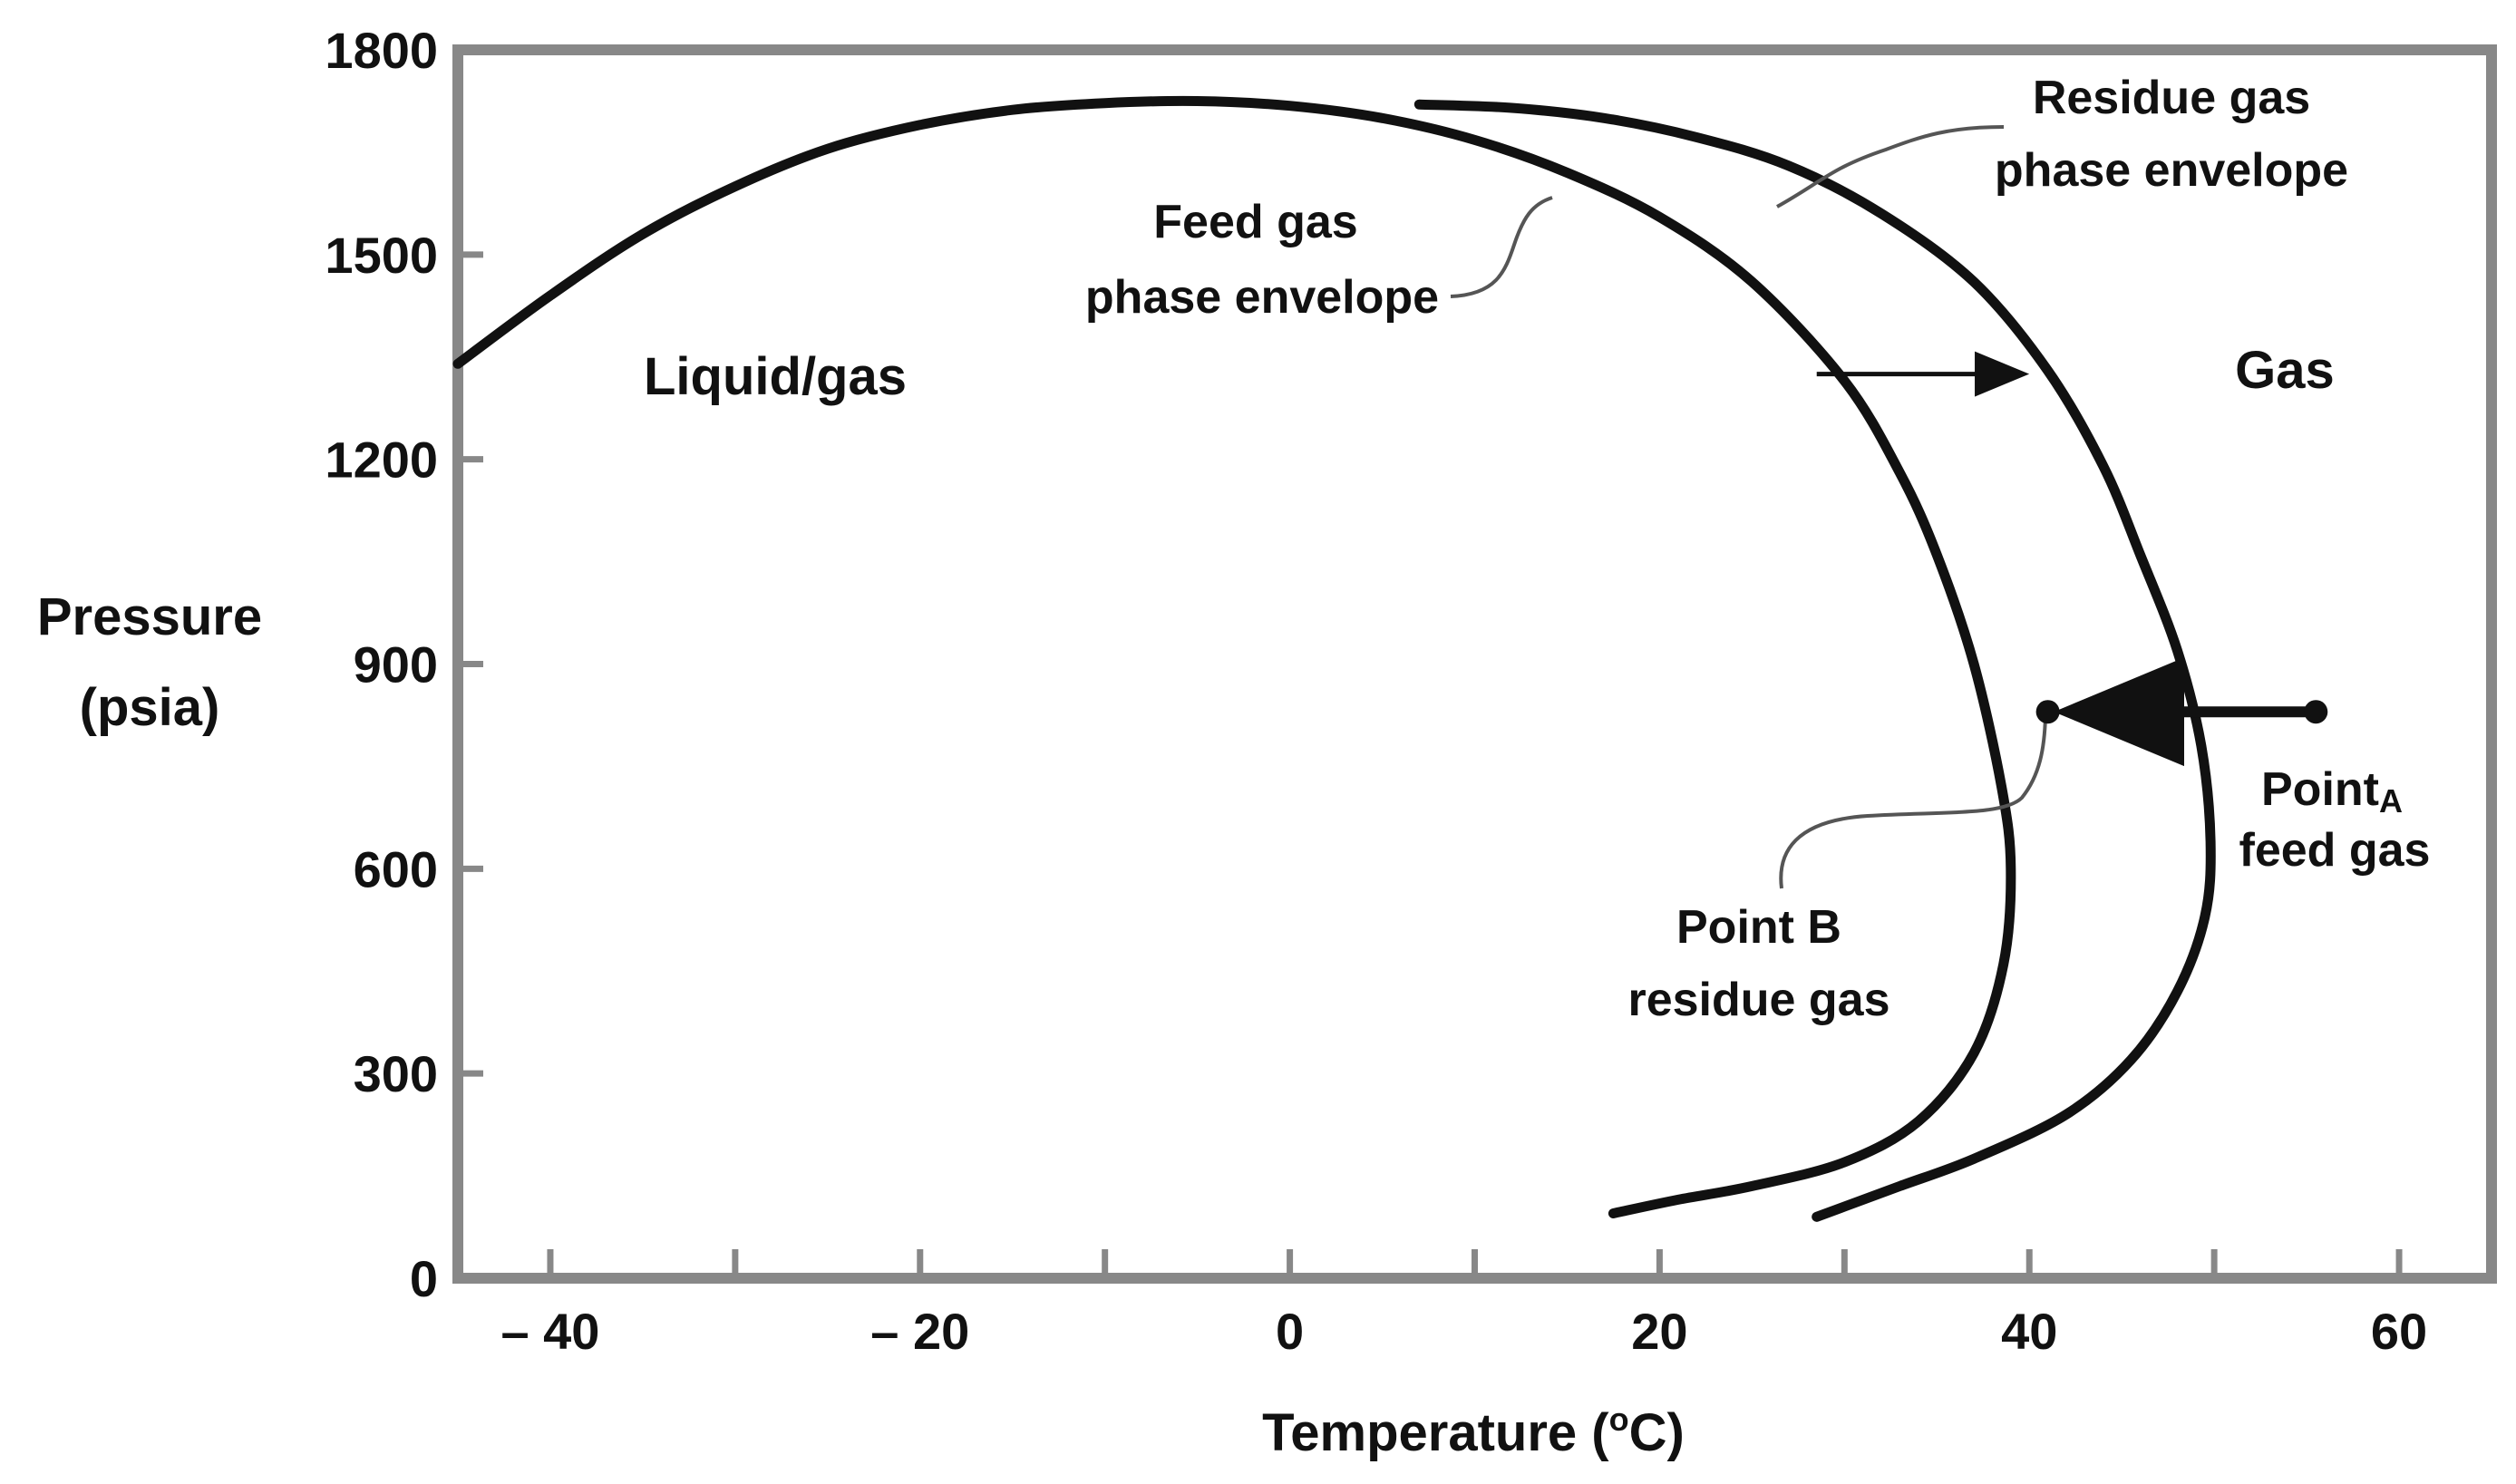 This screenshot has width=2516, height=1484. What do you see at coordinates (919, 1331) in the screenshot?
I see `x-tick-label-1: – 20` at bounding box center [919, 1331].